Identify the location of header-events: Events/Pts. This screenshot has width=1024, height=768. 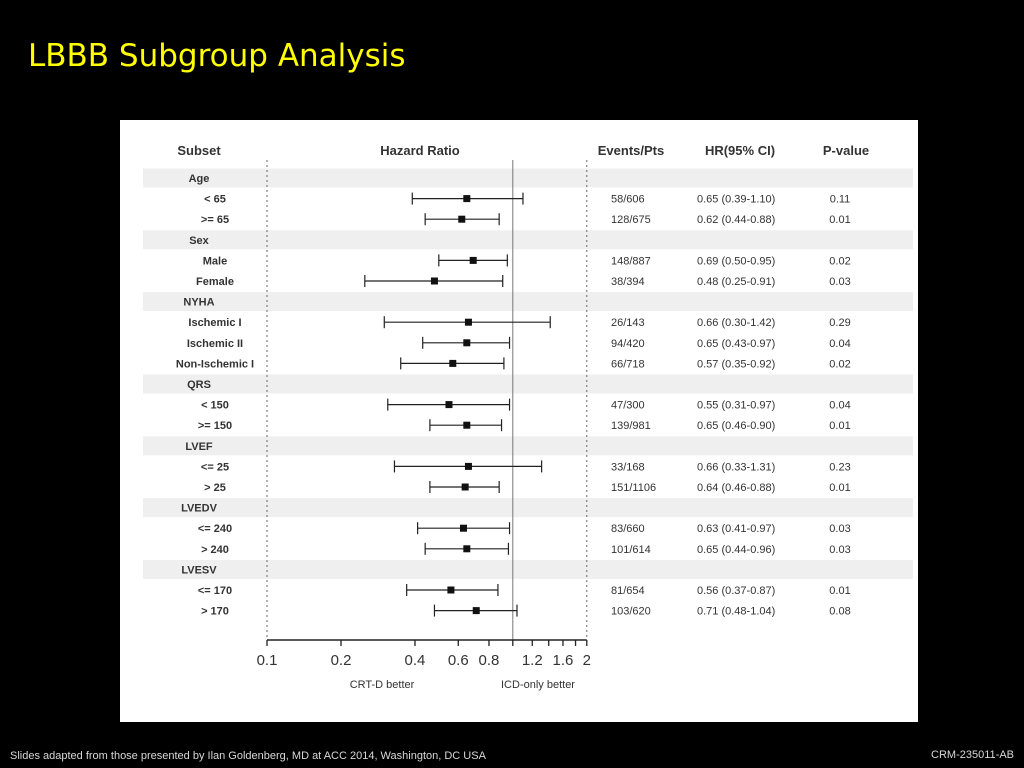
(631, 150).